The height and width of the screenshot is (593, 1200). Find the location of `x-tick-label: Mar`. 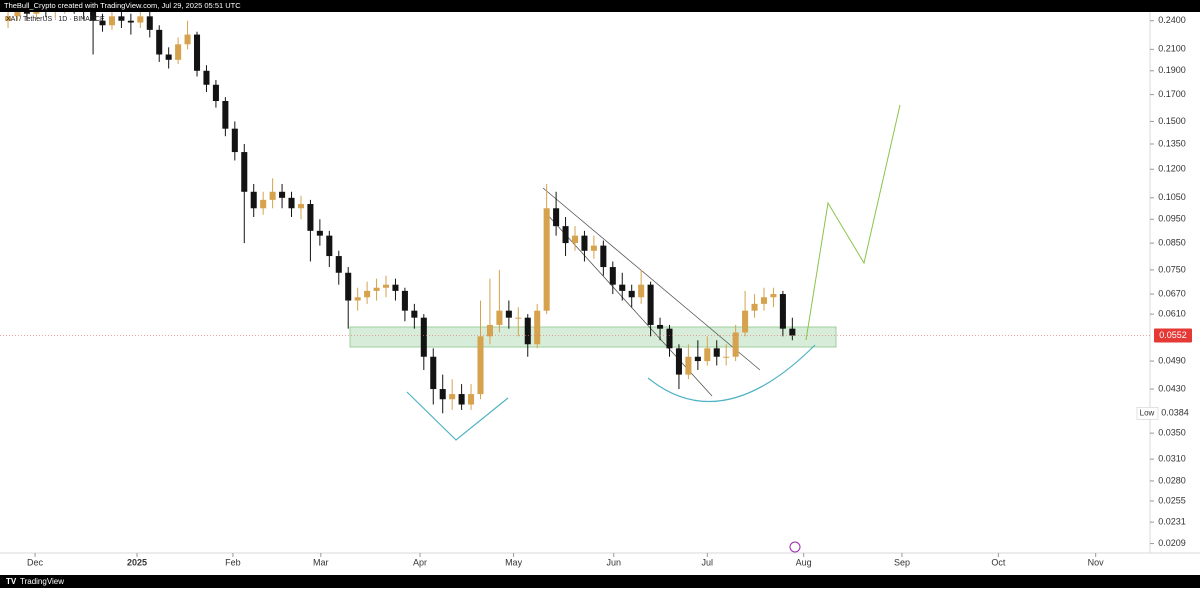

x-tick-label: Mar is located at coordinates (321, 562).